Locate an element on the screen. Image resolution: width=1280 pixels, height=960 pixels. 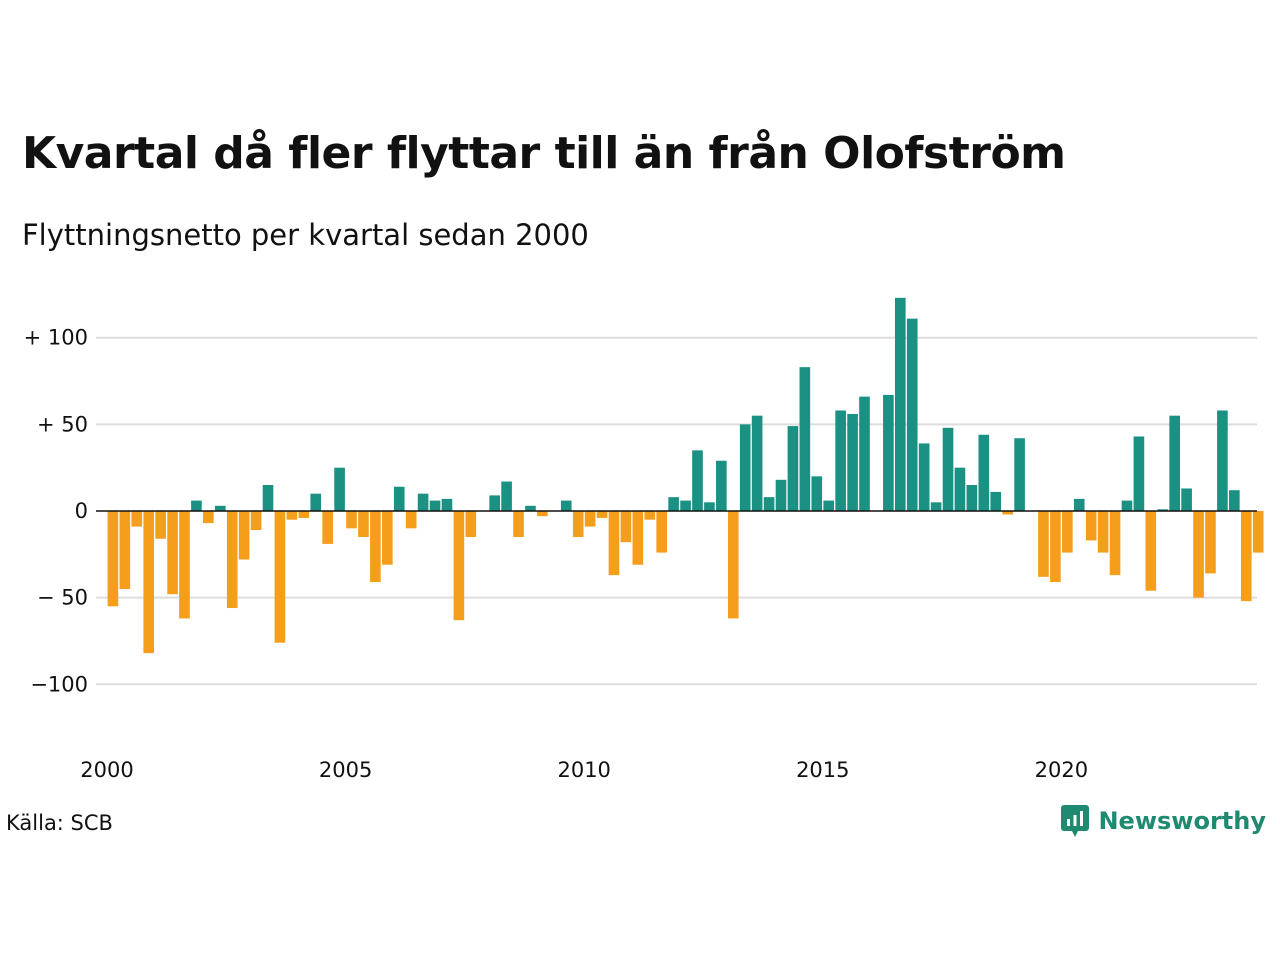
newsworthy-logo: Newsworthy is located at coordinates (1163, 821).